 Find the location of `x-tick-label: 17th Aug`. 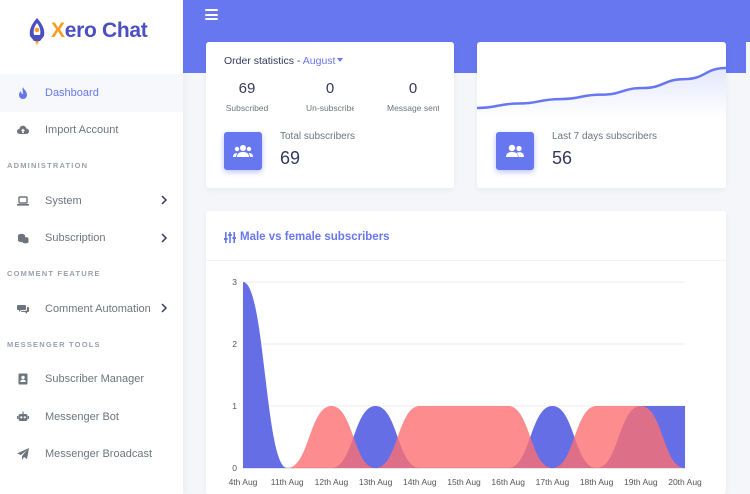

x-tick-label: 17th Aug is located at coordinates (553, 482).